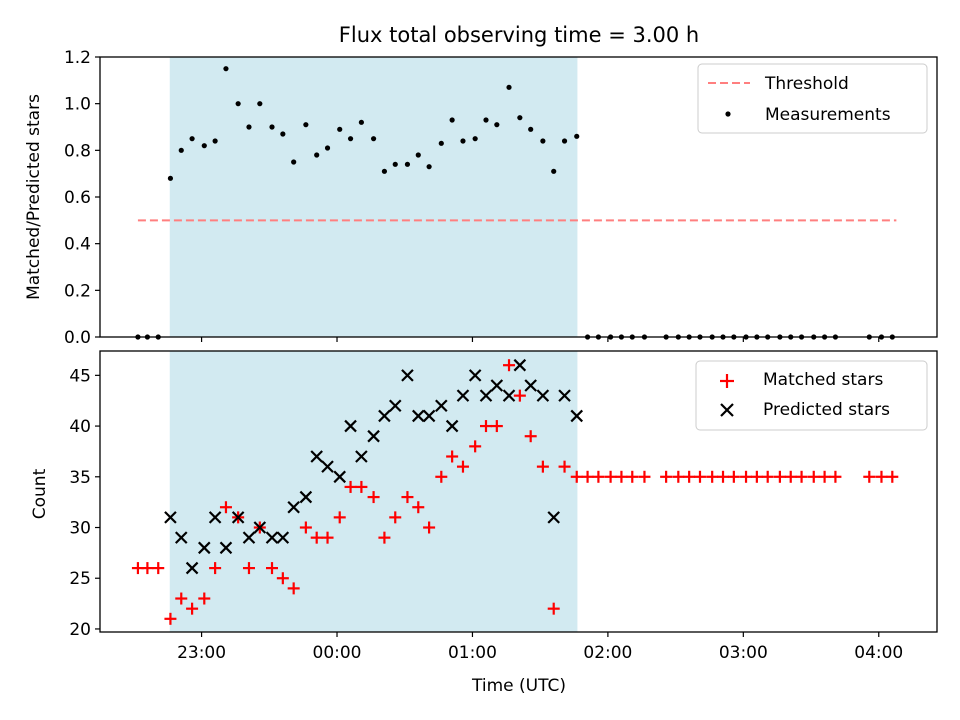 The width and height of the screenshot is (960, 720). What do you see at coordinates (34, 197) in the screenshot?
I see `top-y-axis-label: Matched/Predicted stars` at bounding box center [34, 197].